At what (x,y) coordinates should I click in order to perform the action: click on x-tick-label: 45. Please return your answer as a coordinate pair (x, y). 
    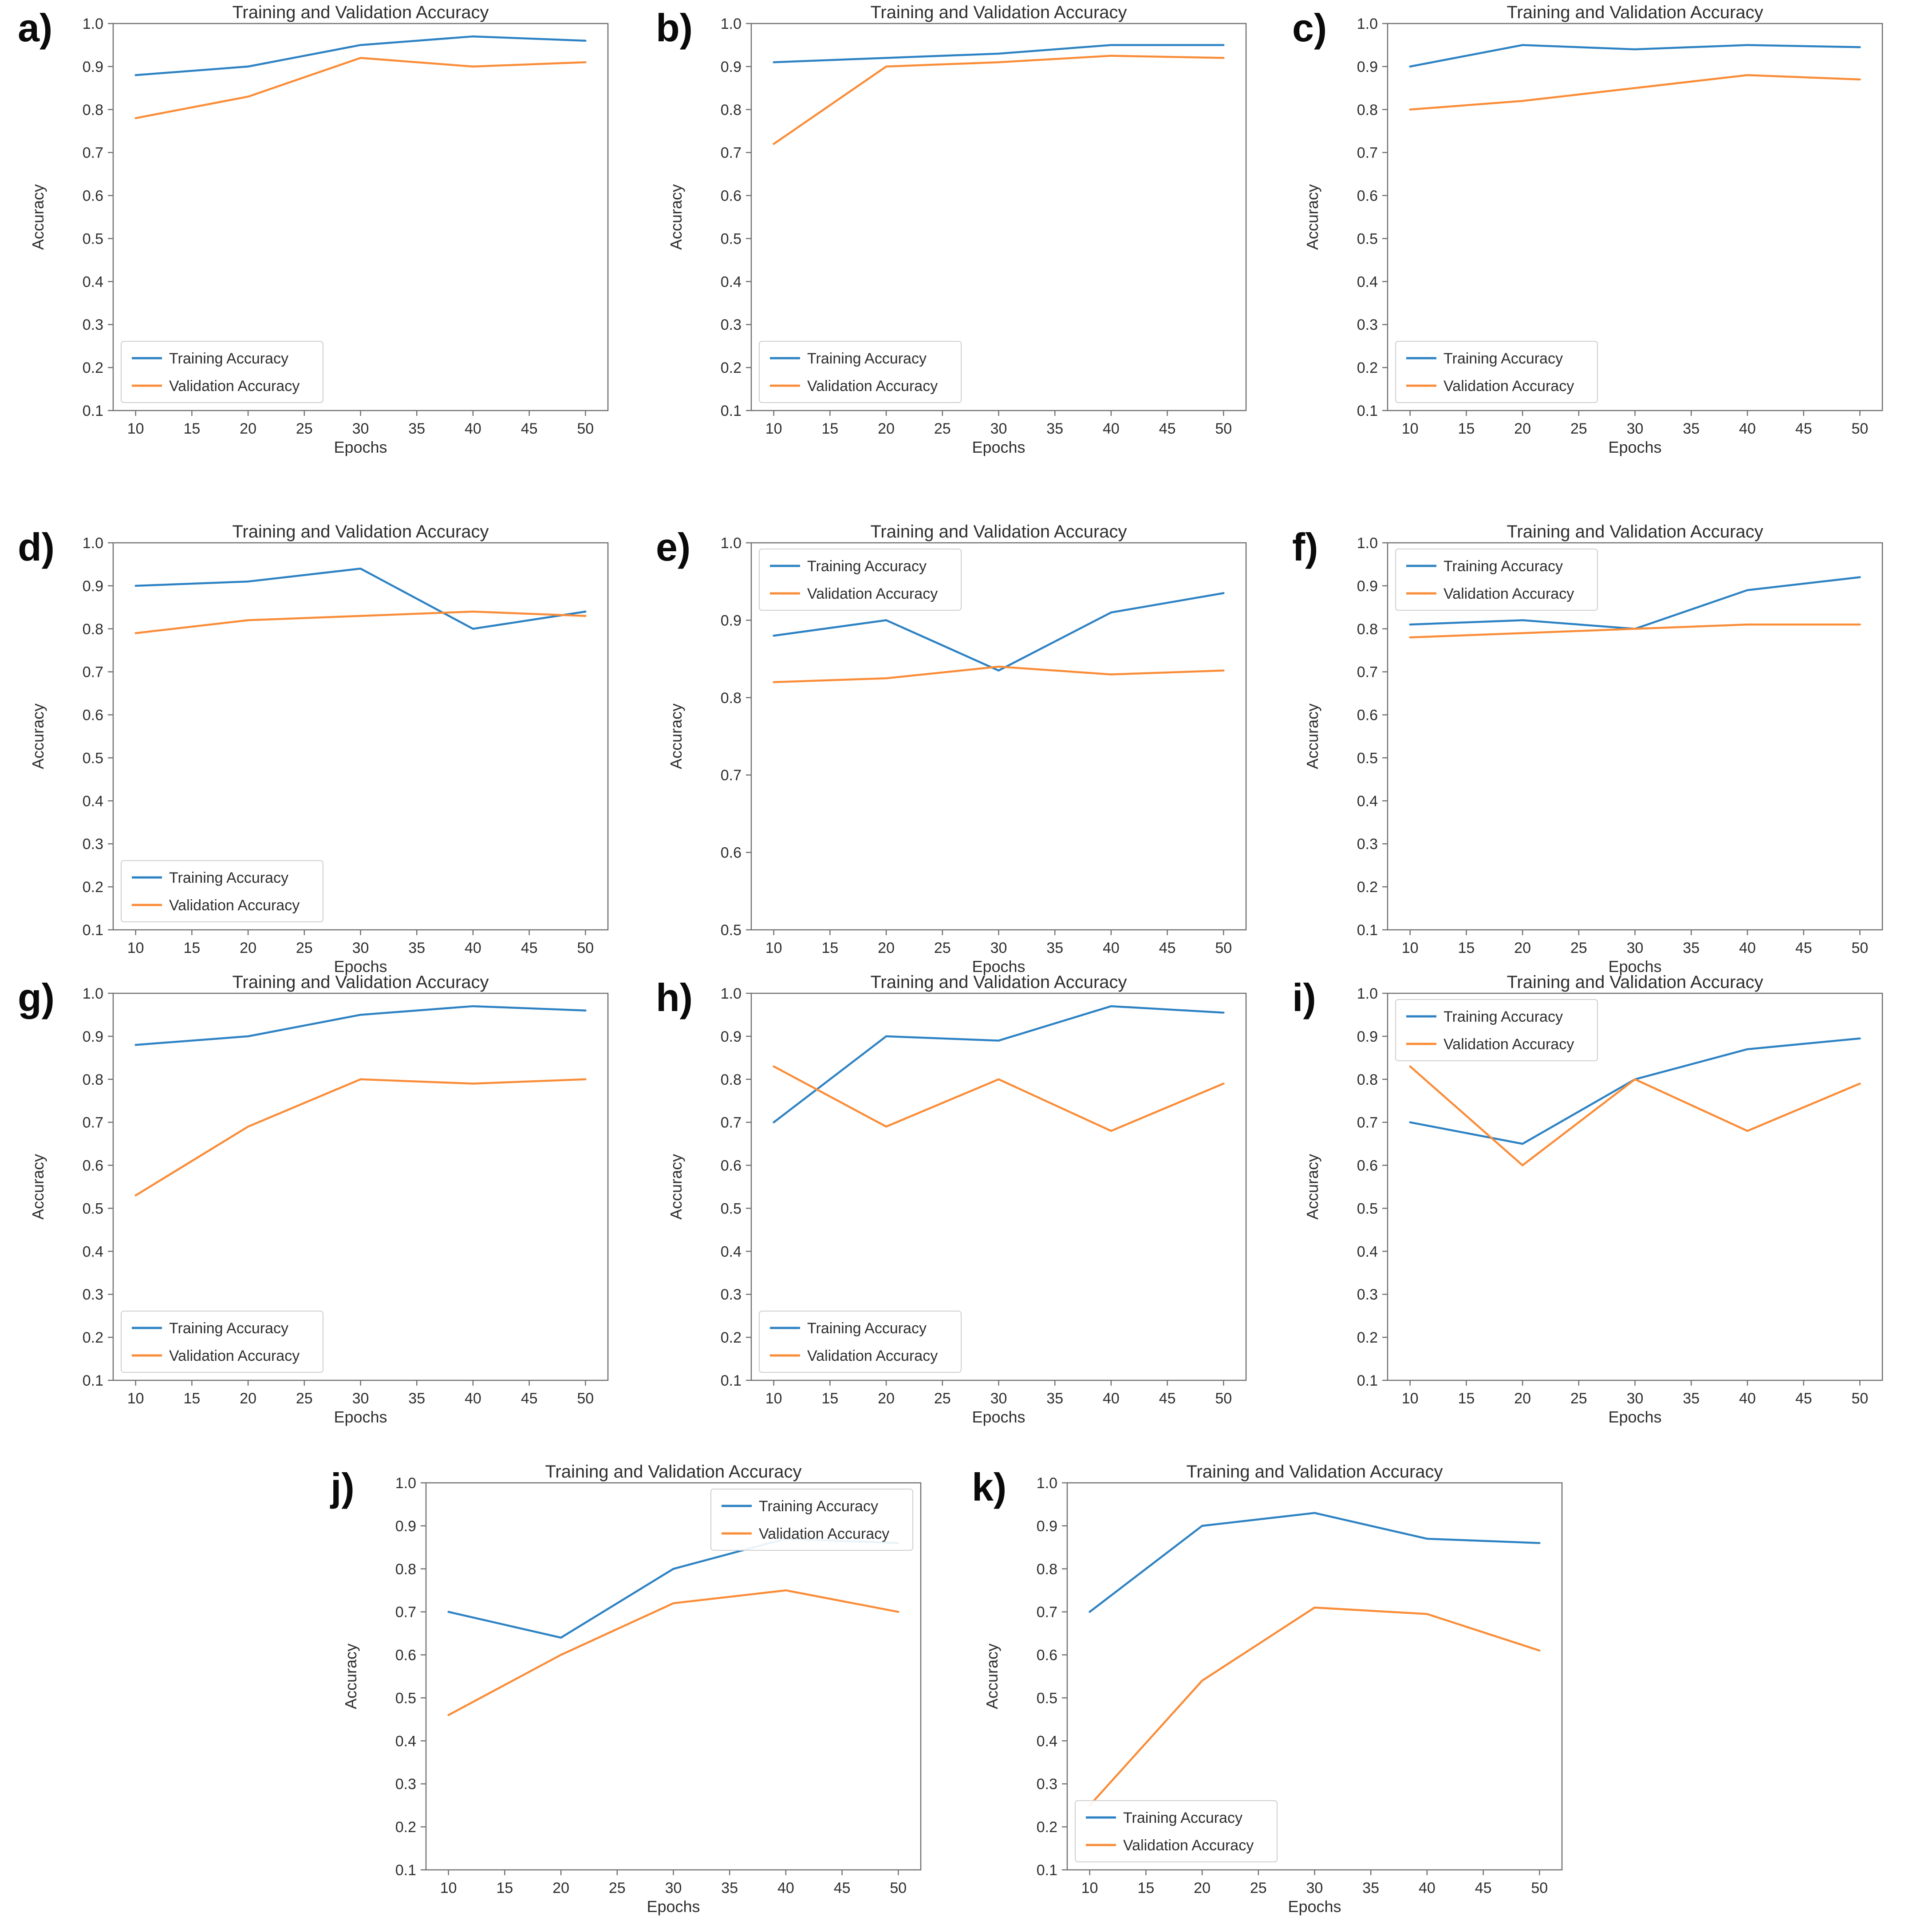
    Looking at the image, I should click on (1803, 1398).